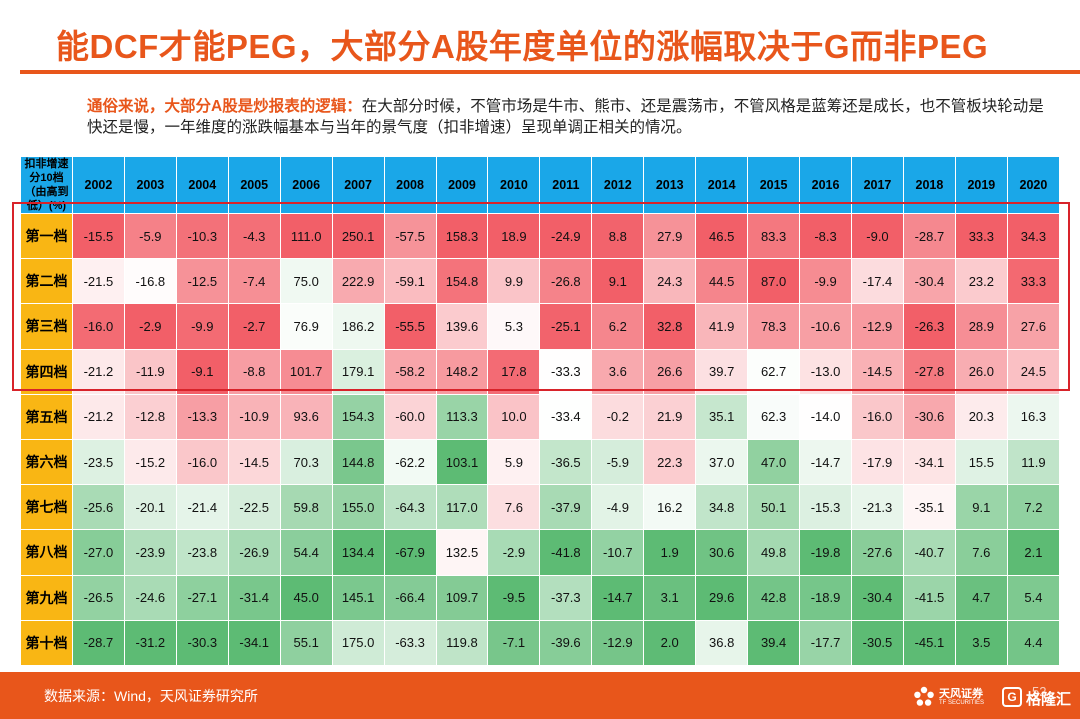 The width and height of the screenshot is (1080, 719). I want to click on return-cell: 5.3, so click(514, 326).